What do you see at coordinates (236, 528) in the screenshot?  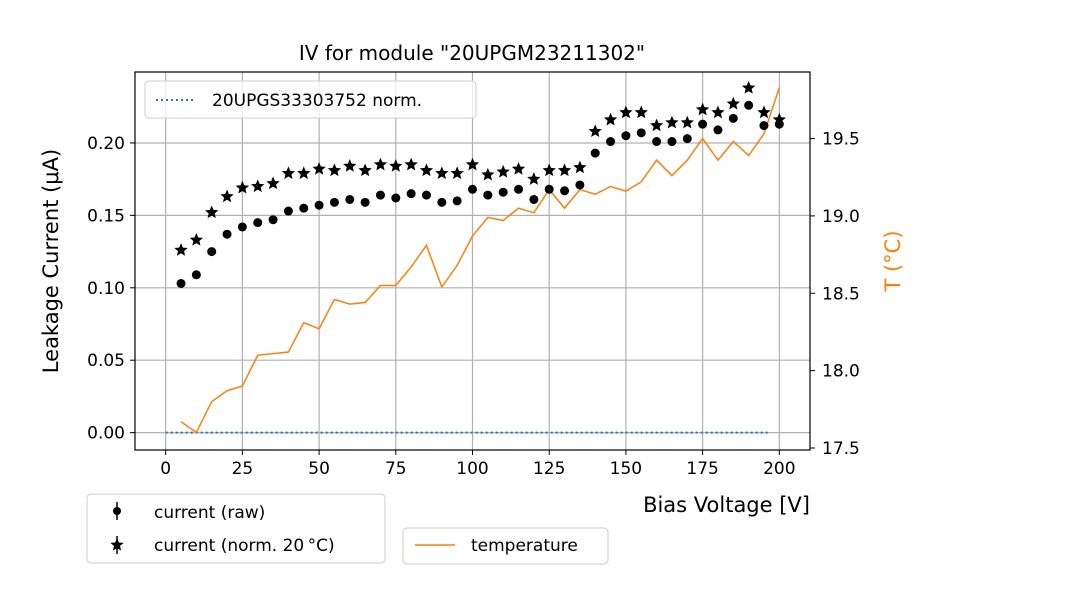 I see `legend-current: current (raw) current (norm. 20 °C)` at bounding box center [236, 528].